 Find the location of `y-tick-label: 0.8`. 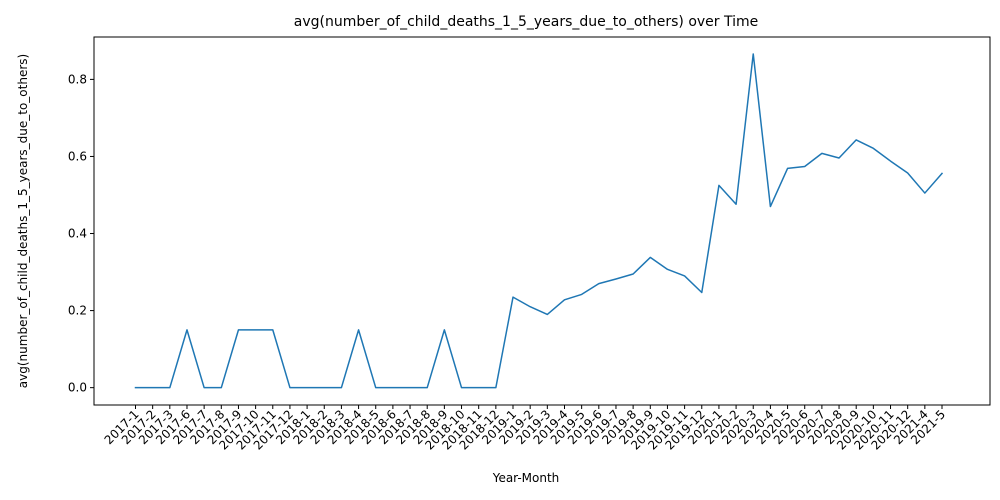

y-tick-label: 0.8 is located at coordinates (77, 79).